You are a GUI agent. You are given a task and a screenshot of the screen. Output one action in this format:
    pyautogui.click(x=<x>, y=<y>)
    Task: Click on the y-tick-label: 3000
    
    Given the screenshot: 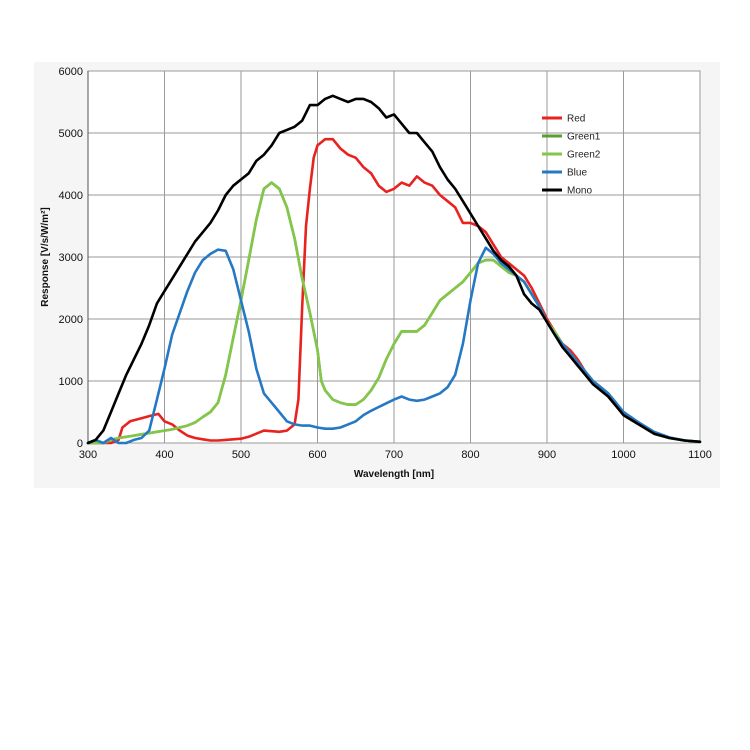 What is the action you would take?
    pyautogui.click(x=71, y=258)
    